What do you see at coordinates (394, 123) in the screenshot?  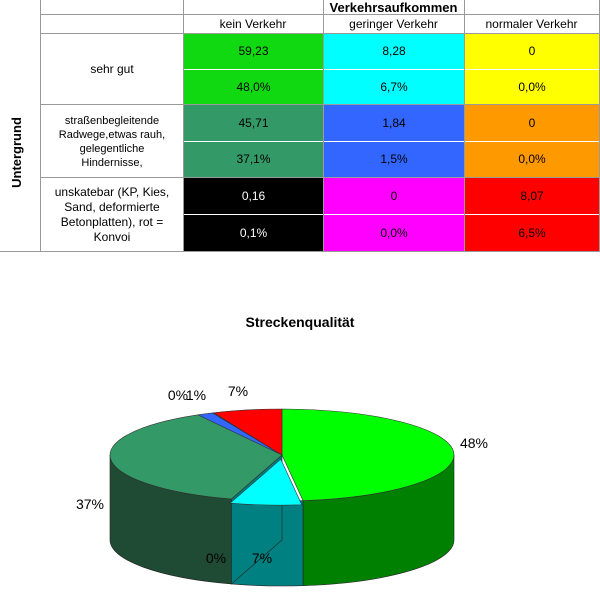 I see `value-cell: 1,84` at bounding box center [394, 123].